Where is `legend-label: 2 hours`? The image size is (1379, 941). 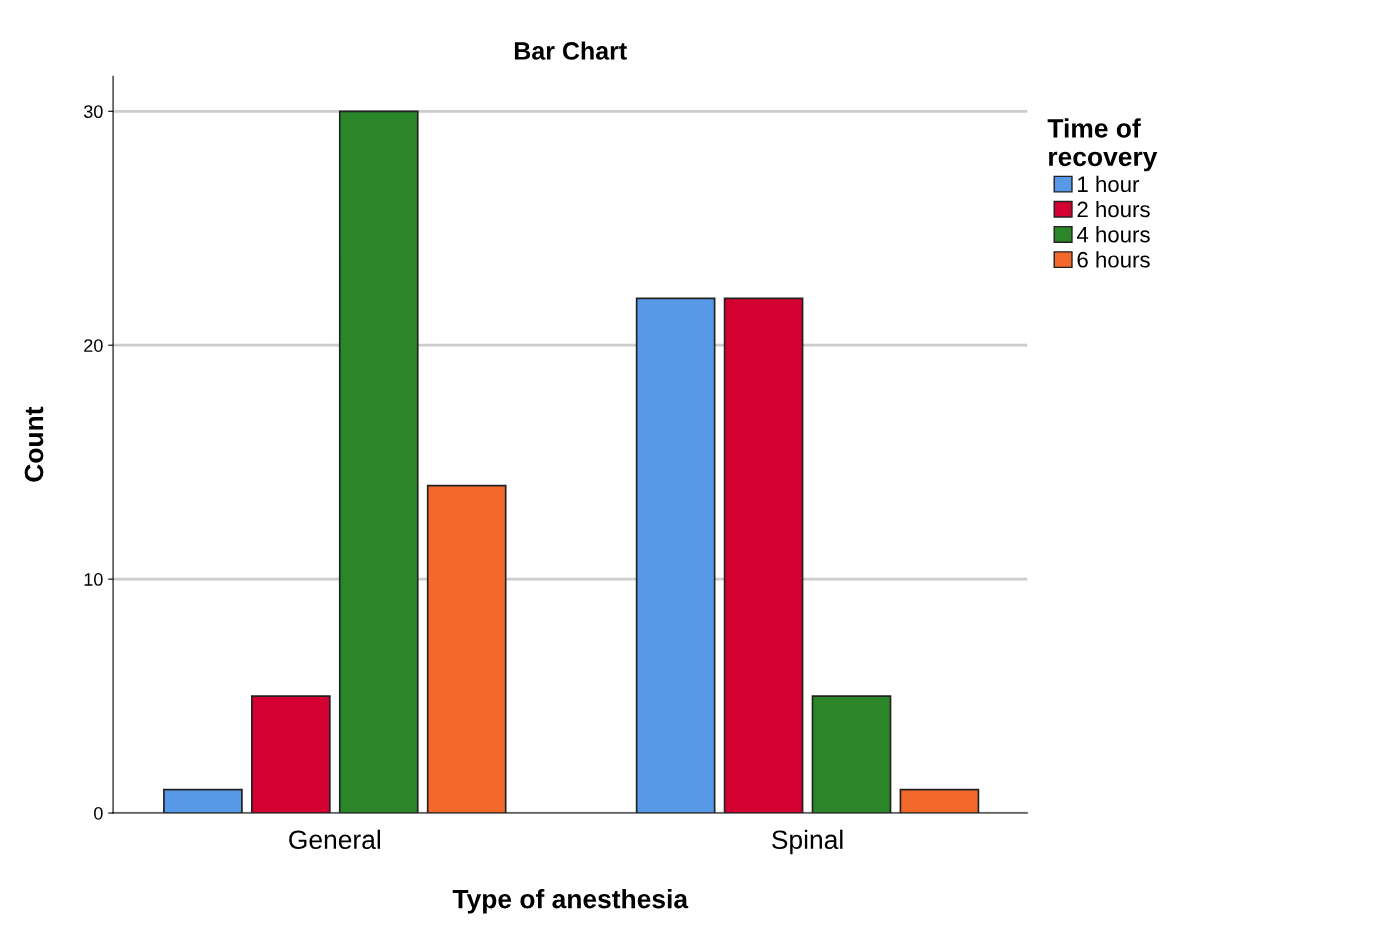
legend-label: 2 hours is located at coordinates (1113, 209).